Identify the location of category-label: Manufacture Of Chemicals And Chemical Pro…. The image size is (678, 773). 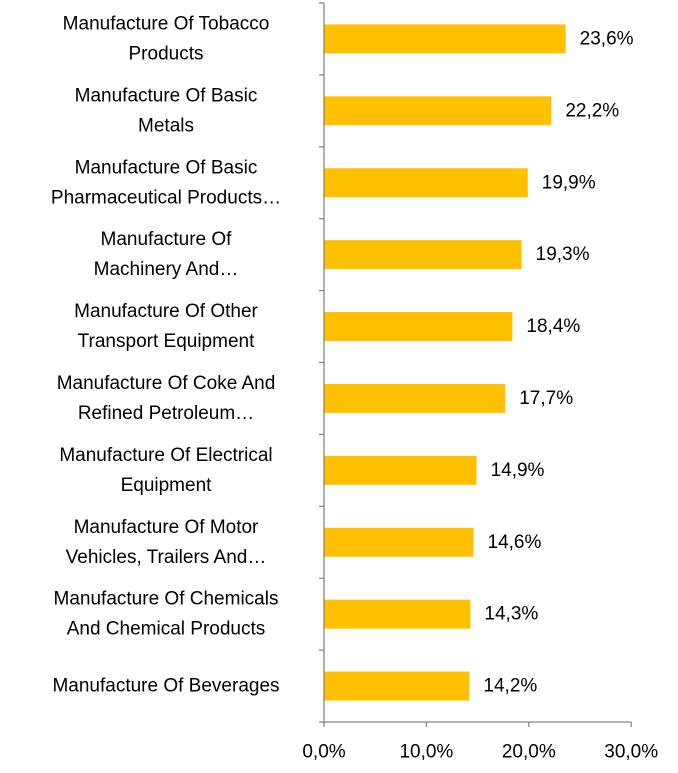
(166, 614).